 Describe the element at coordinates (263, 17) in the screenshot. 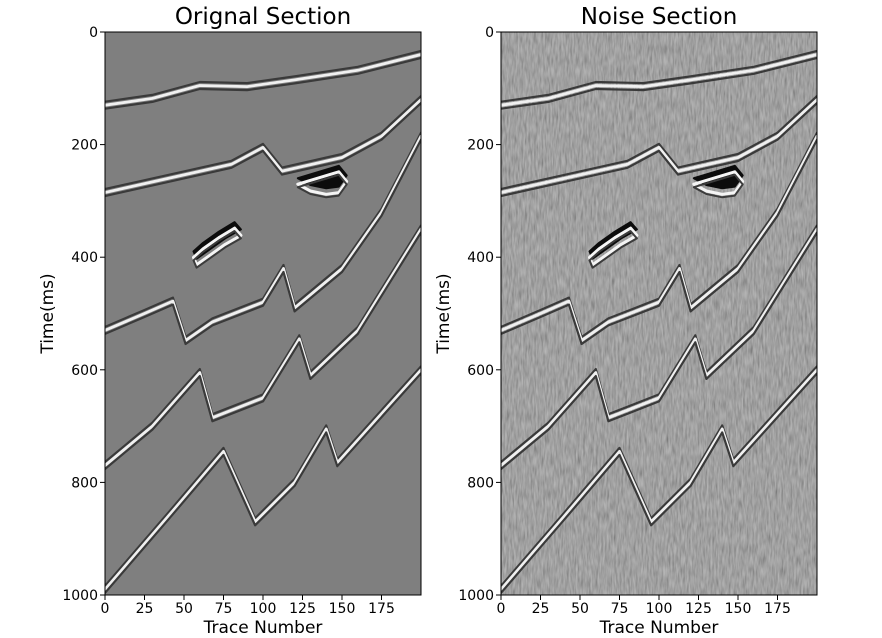

I see `panel-title: Orignal Section` at that location.